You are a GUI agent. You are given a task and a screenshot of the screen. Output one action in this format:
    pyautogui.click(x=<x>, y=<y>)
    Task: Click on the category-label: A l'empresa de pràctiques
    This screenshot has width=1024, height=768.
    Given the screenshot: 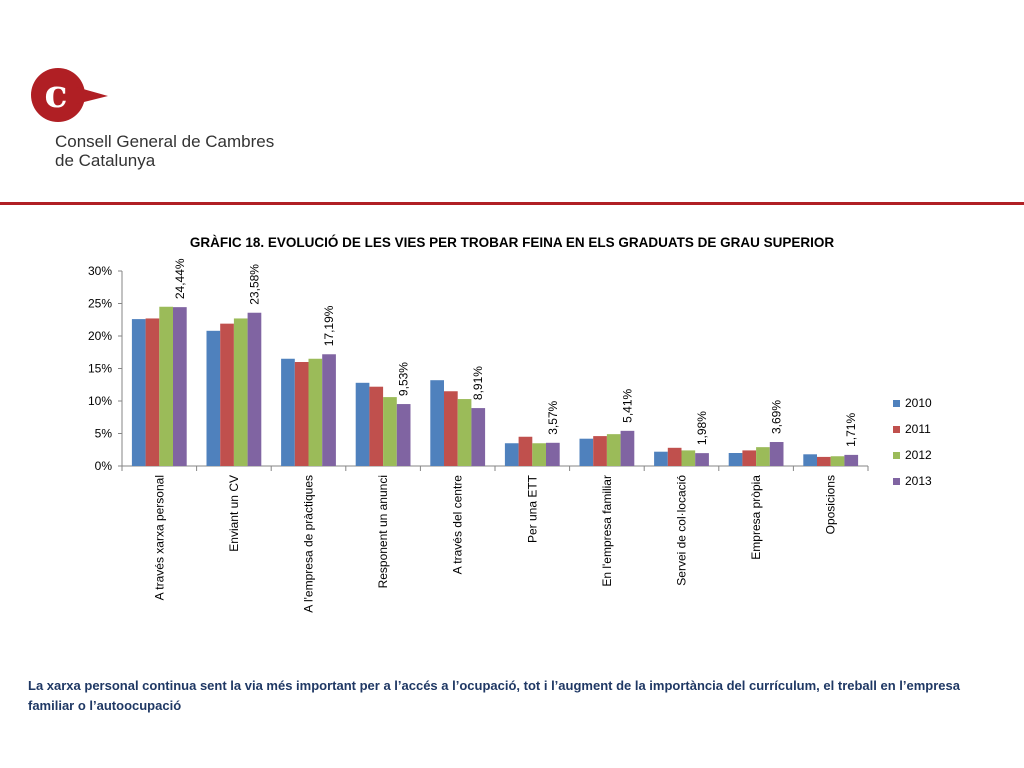 What is the action you would take?
    pyautogui.click(x=309, y=544)
    